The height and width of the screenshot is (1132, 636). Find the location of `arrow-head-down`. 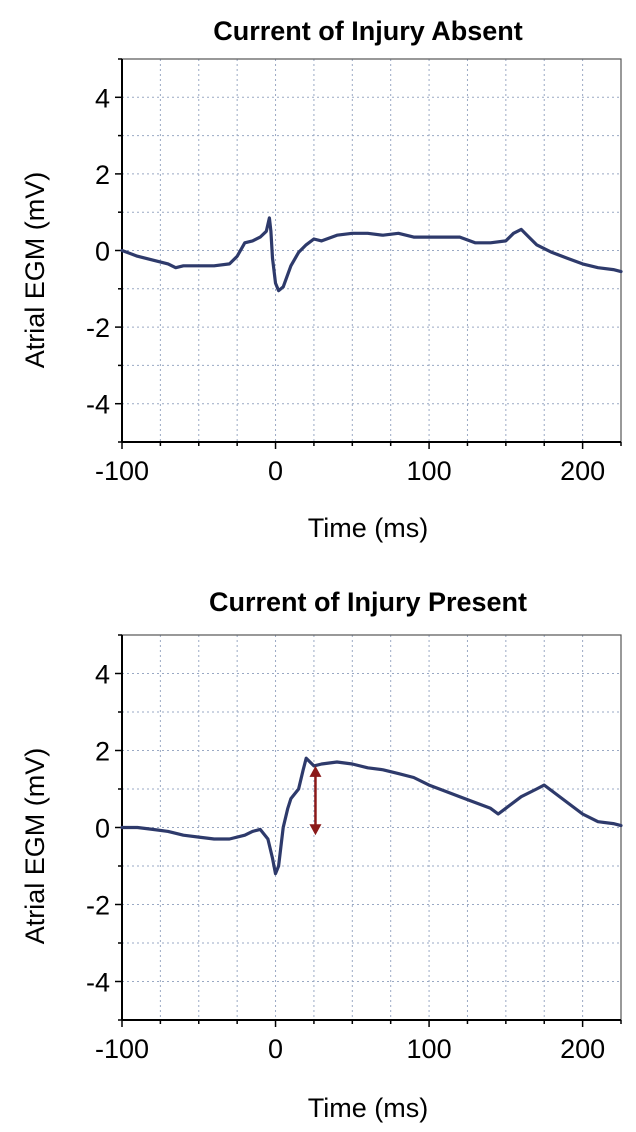

arrow-head-down is located at coordinates (315, 830).